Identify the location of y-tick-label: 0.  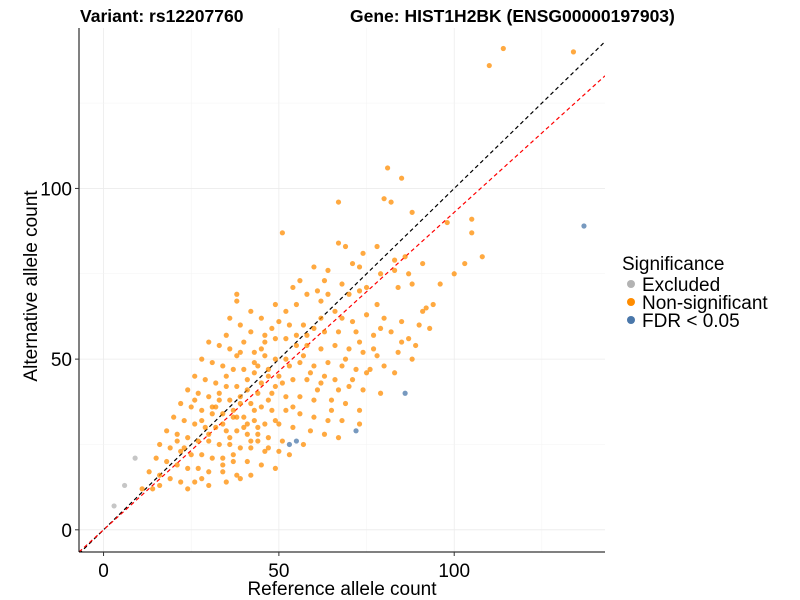
(66, 531).